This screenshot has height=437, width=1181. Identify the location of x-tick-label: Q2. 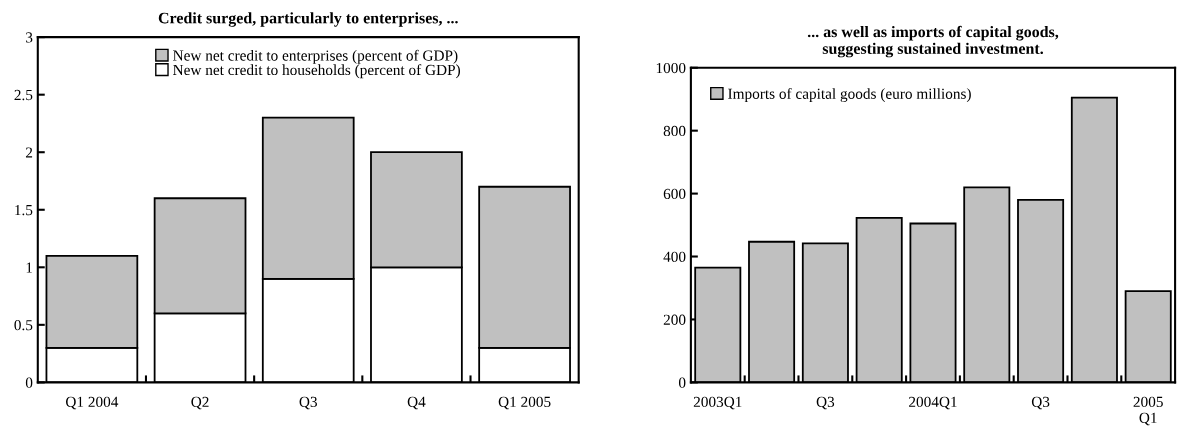
(200, 403).